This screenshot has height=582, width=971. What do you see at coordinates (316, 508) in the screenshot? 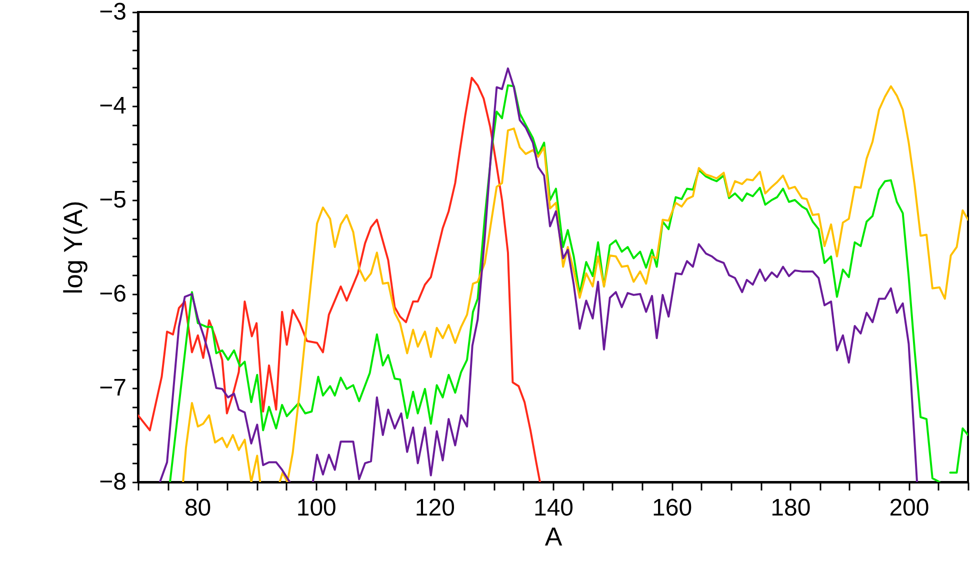
I see `x-tick-label: 100` at bounding box center [316, 508].